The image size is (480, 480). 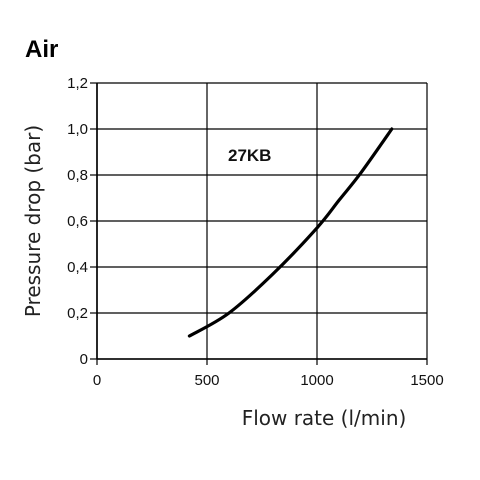 I want to click on series-label: 27KB, so click(x=249, y=155).